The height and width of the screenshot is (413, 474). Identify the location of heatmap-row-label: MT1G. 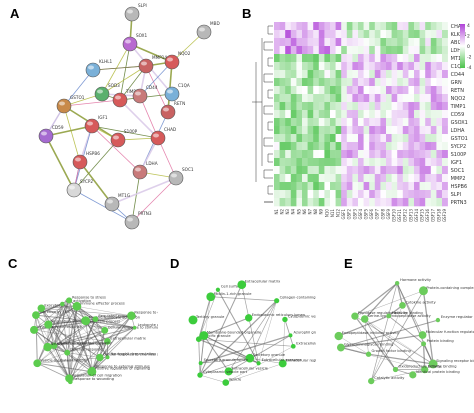
(458, 59).